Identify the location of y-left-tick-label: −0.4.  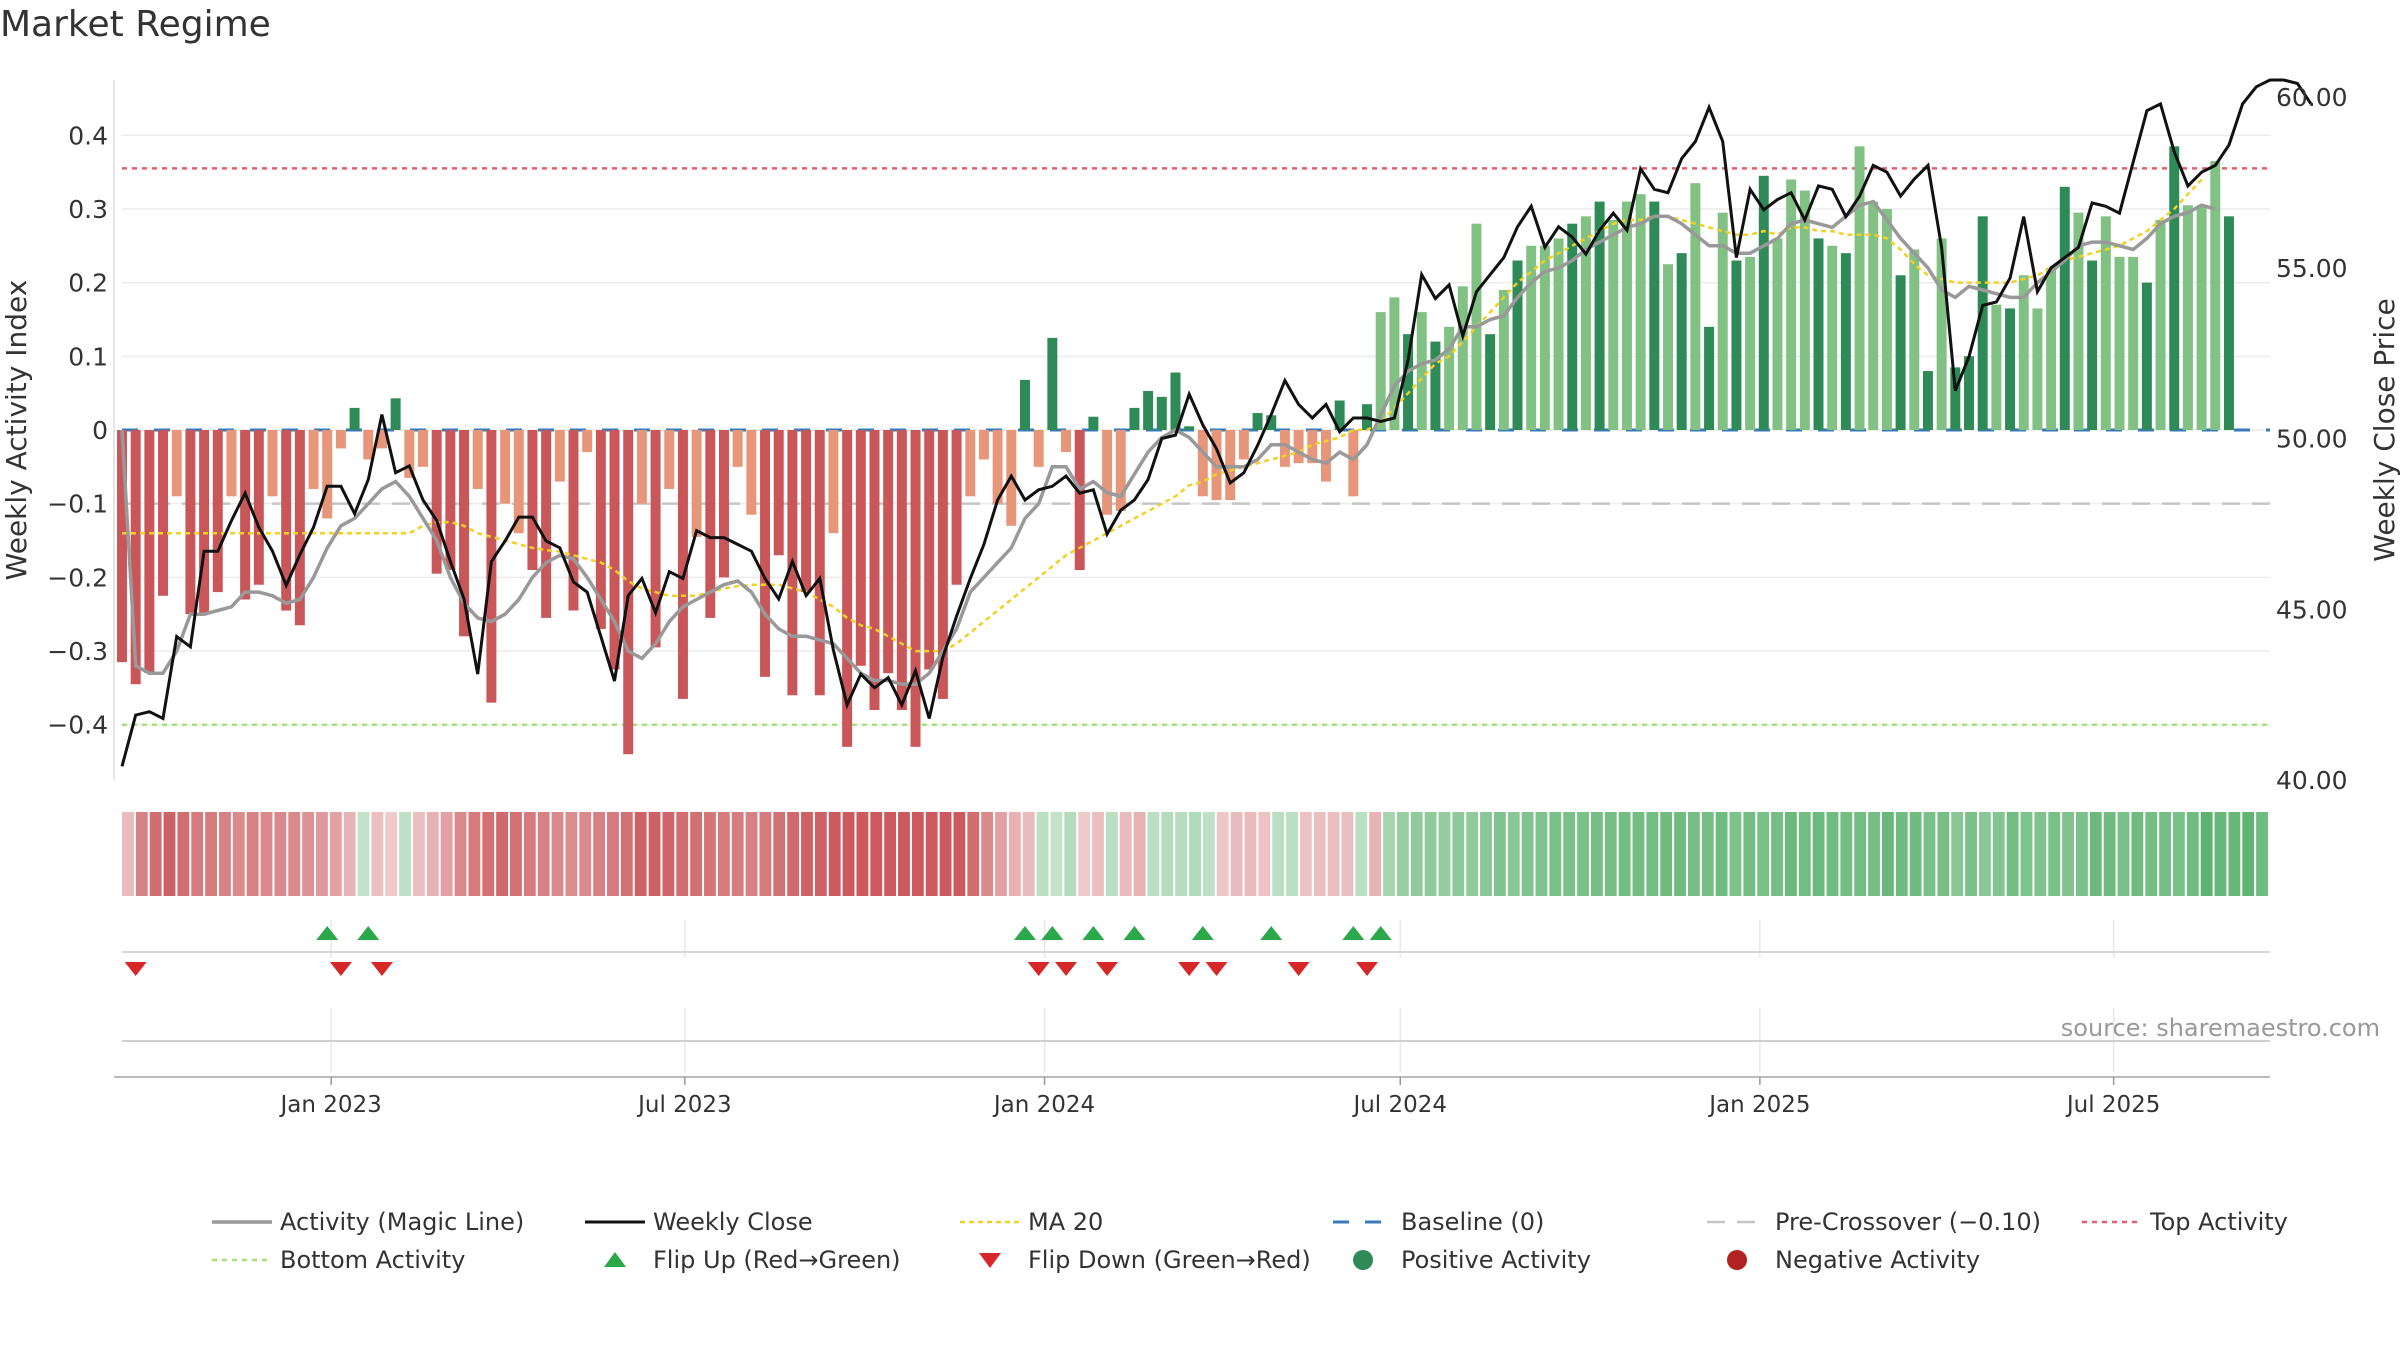
(77, 725).